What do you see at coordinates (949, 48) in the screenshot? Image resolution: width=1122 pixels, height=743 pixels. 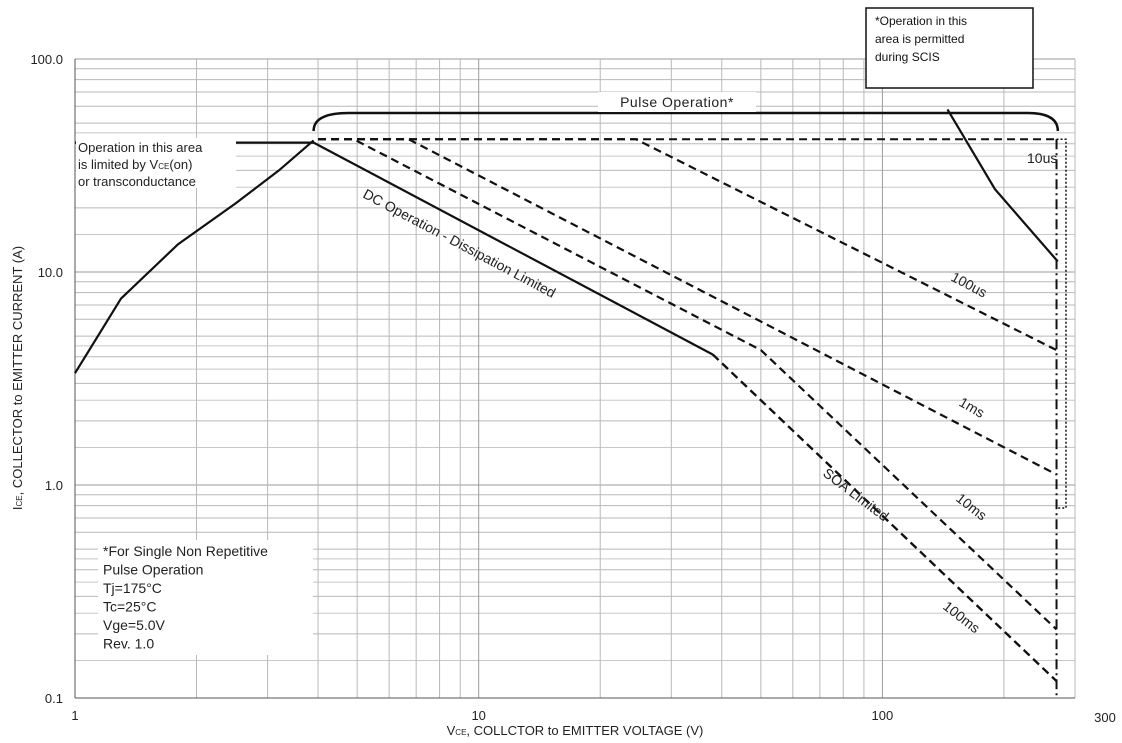 I see `scis-note-box` at bounding box center [949, 48].